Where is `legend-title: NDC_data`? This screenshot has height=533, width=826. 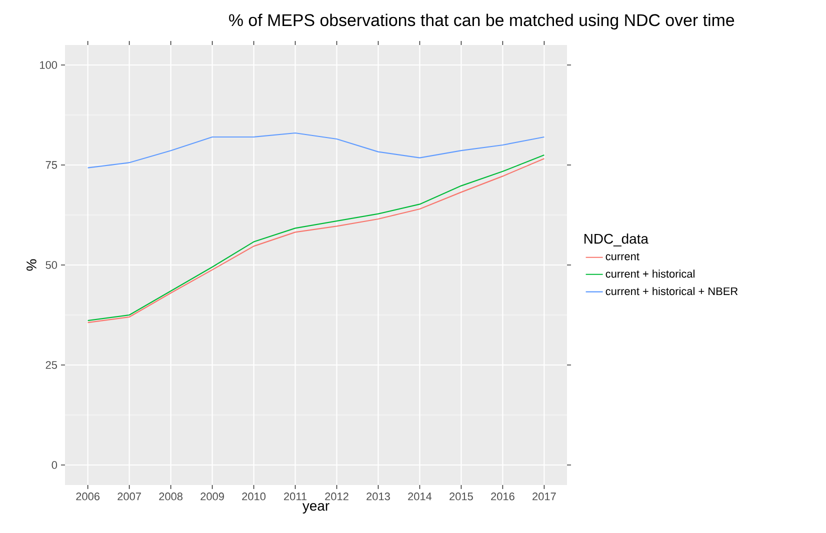
legend-title: NDC_data is located at coordinates (616, 239).